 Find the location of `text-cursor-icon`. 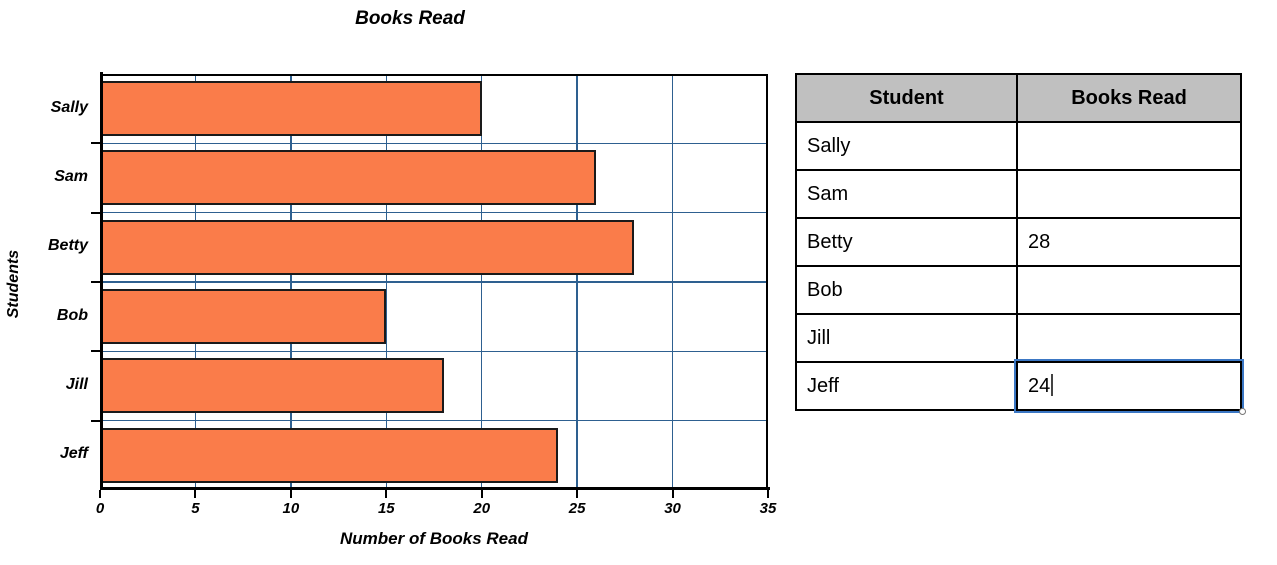

text-cursor-icon is located at coordinates (1052, 385).